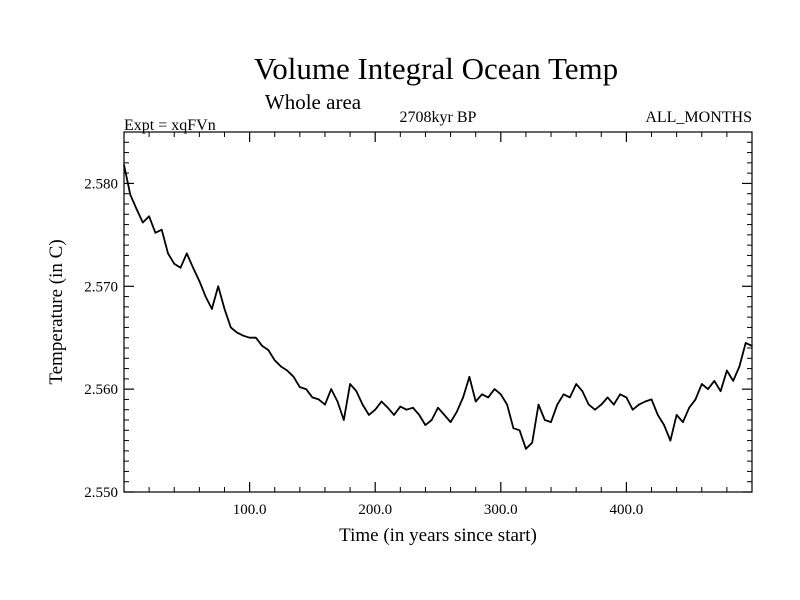 This screenshot has height=600, width=800. Describe the element at coordinates (101, 390) in the screenshot. I see `y-tick-label: 2.560` at that location.